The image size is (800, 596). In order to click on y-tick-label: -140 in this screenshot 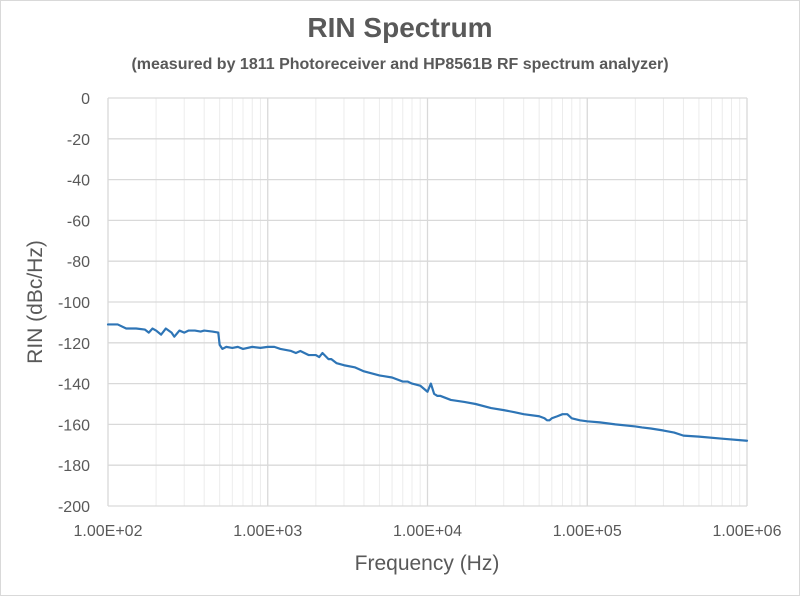, I will do `click(74, 385)`.